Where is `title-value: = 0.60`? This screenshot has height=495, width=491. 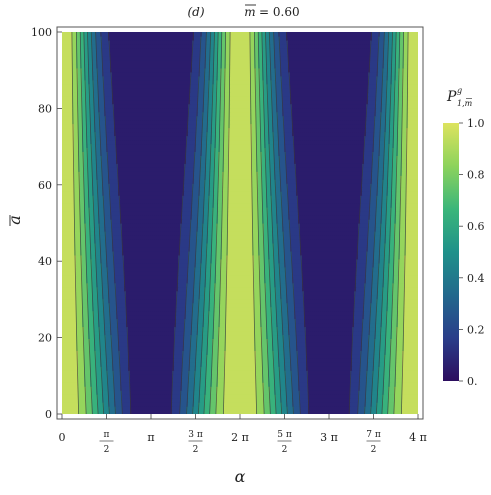 title-value: = 0.60 is located at coordinates (279, 12).